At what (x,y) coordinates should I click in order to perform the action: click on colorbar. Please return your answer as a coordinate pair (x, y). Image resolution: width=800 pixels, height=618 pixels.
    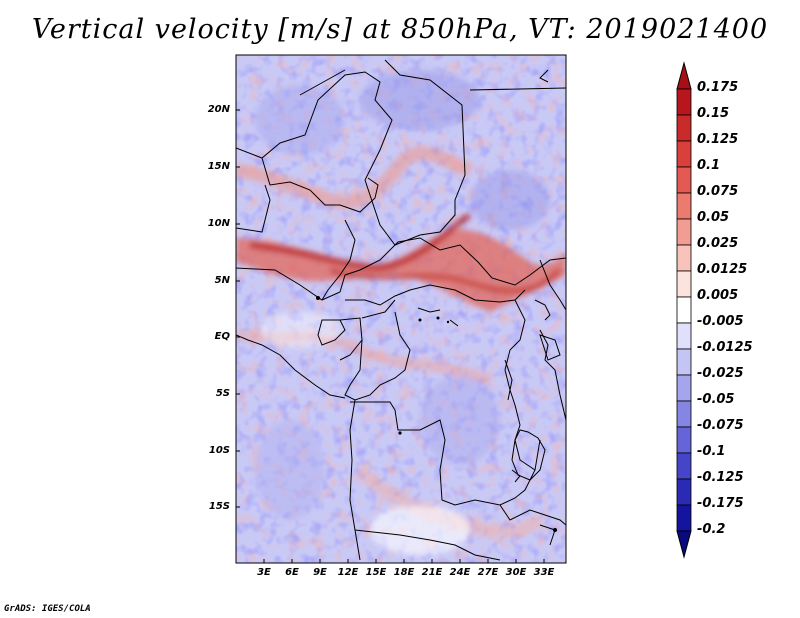
    Looking at the image, I should click on (684, 310).